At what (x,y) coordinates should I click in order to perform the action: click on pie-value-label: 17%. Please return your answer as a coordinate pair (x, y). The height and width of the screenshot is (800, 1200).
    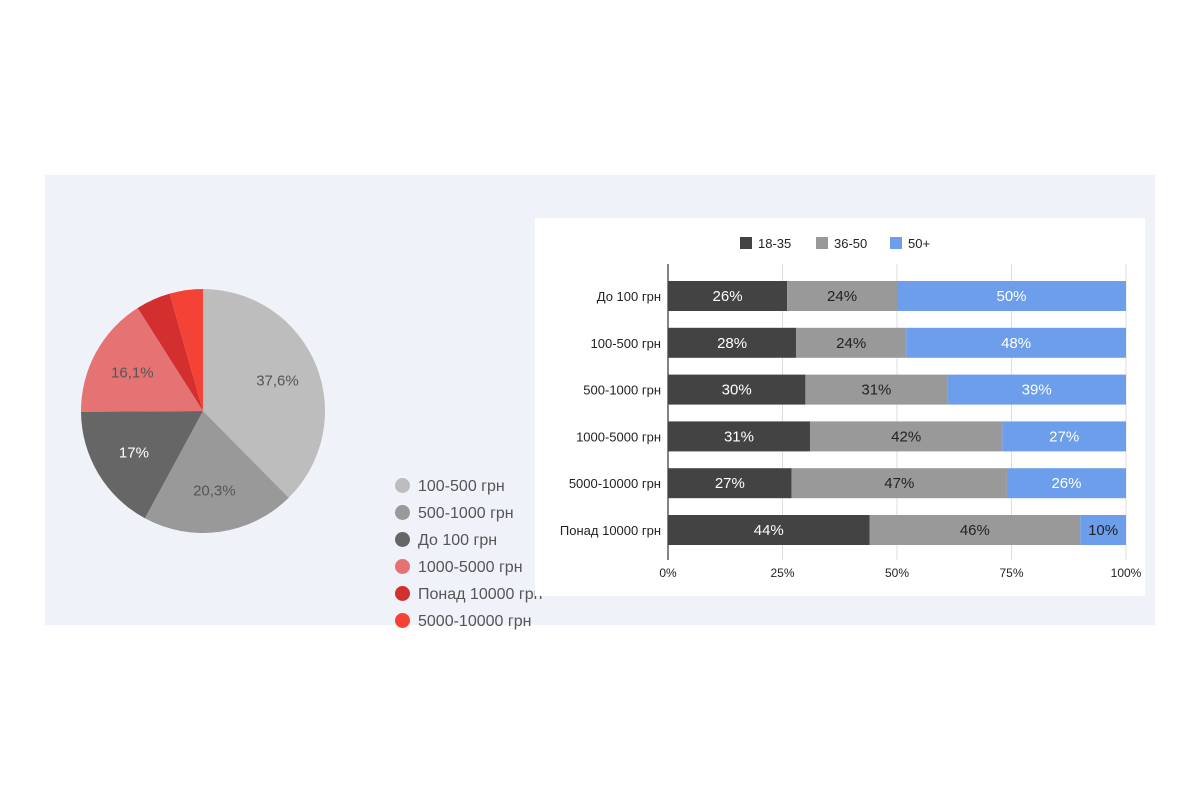
    Looking at the image, I should click on (134, 452).